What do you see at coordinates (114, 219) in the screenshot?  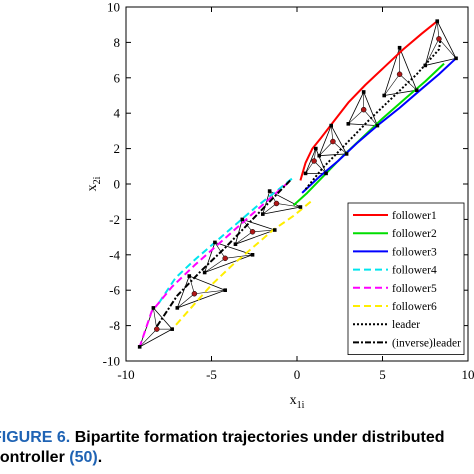 I see `y-tick-label: -2` at bounding box center [114, 219].